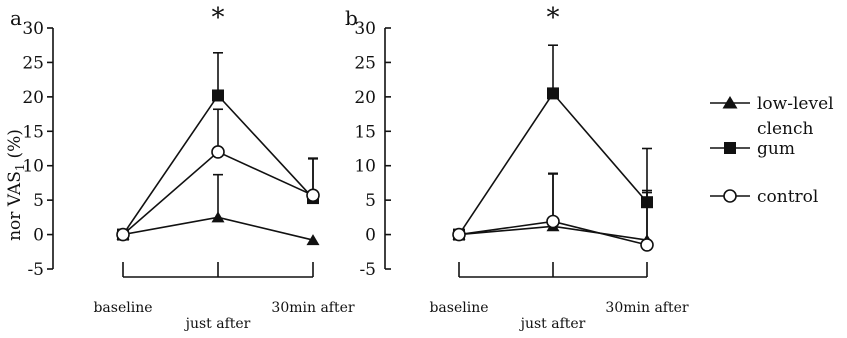 Image resolution: width=847 pixels, height=338 pixels. I want to click on panel-label: a, so click(16, 18).